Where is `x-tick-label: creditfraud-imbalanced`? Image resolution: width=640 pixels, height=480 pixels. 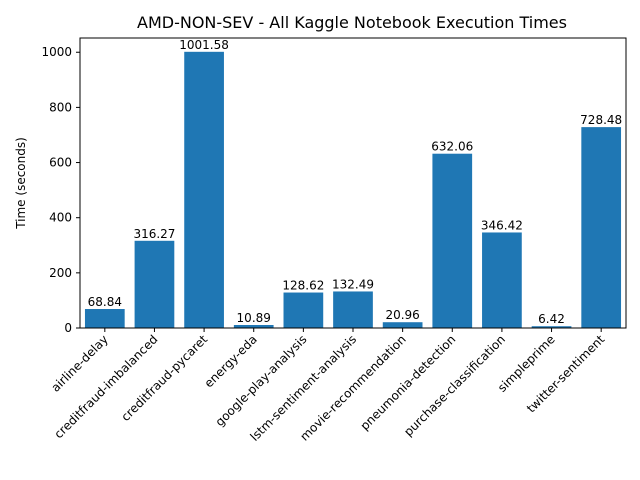
x-tick-label: creditfraud-imbalanced is located at coordinates (105, 386).